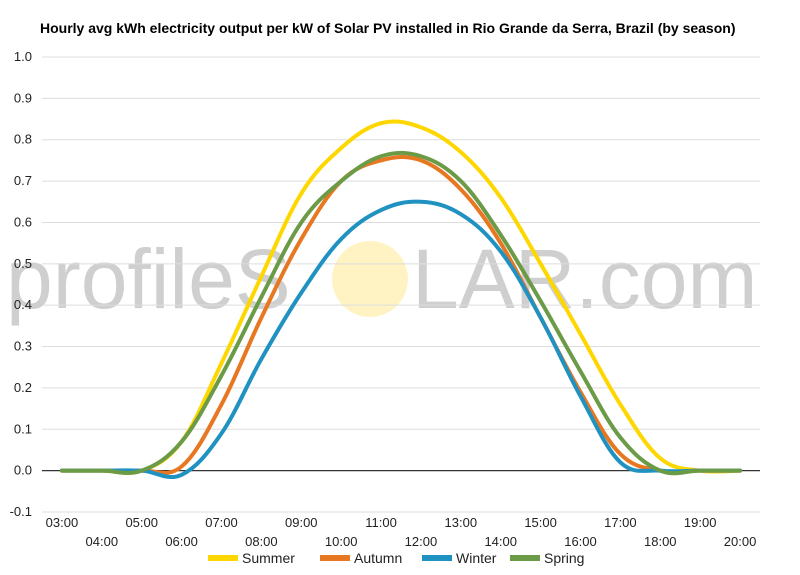 This screenshot has height=575, width=800. I want to click on y-tick-label: 0.0, so click(23, 470).